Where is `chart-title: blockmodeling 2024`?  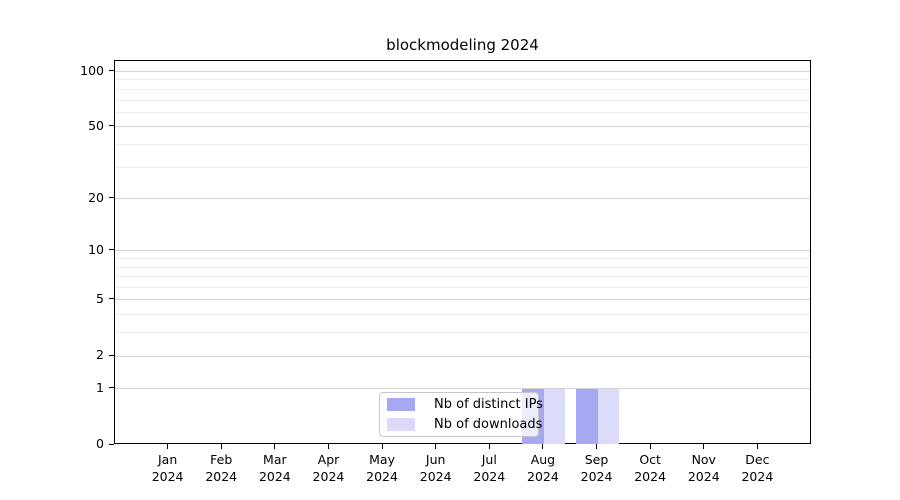
chart-title: blockmodeling 2024 is located at coordinates (462, 45).